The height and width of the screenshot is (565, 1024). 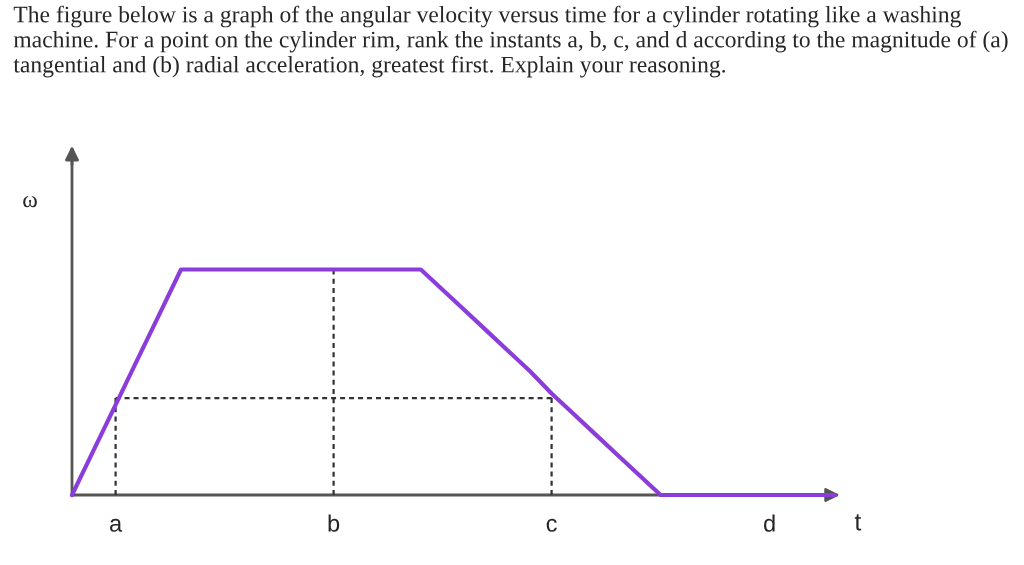 What do you see at coordinates (510, 41) in the screenshot?
I see `chart-title: The figure below is a graph of the angular velocity versus time for a cylinder rotating like a washing machine. For a point on the cylinder rim, rank the instants a, b, c, and d according to the magnitude of (a) tangential and (b) radial acceleration, greatest first. Explain your reasoning.` at bounding box center [510, 41].